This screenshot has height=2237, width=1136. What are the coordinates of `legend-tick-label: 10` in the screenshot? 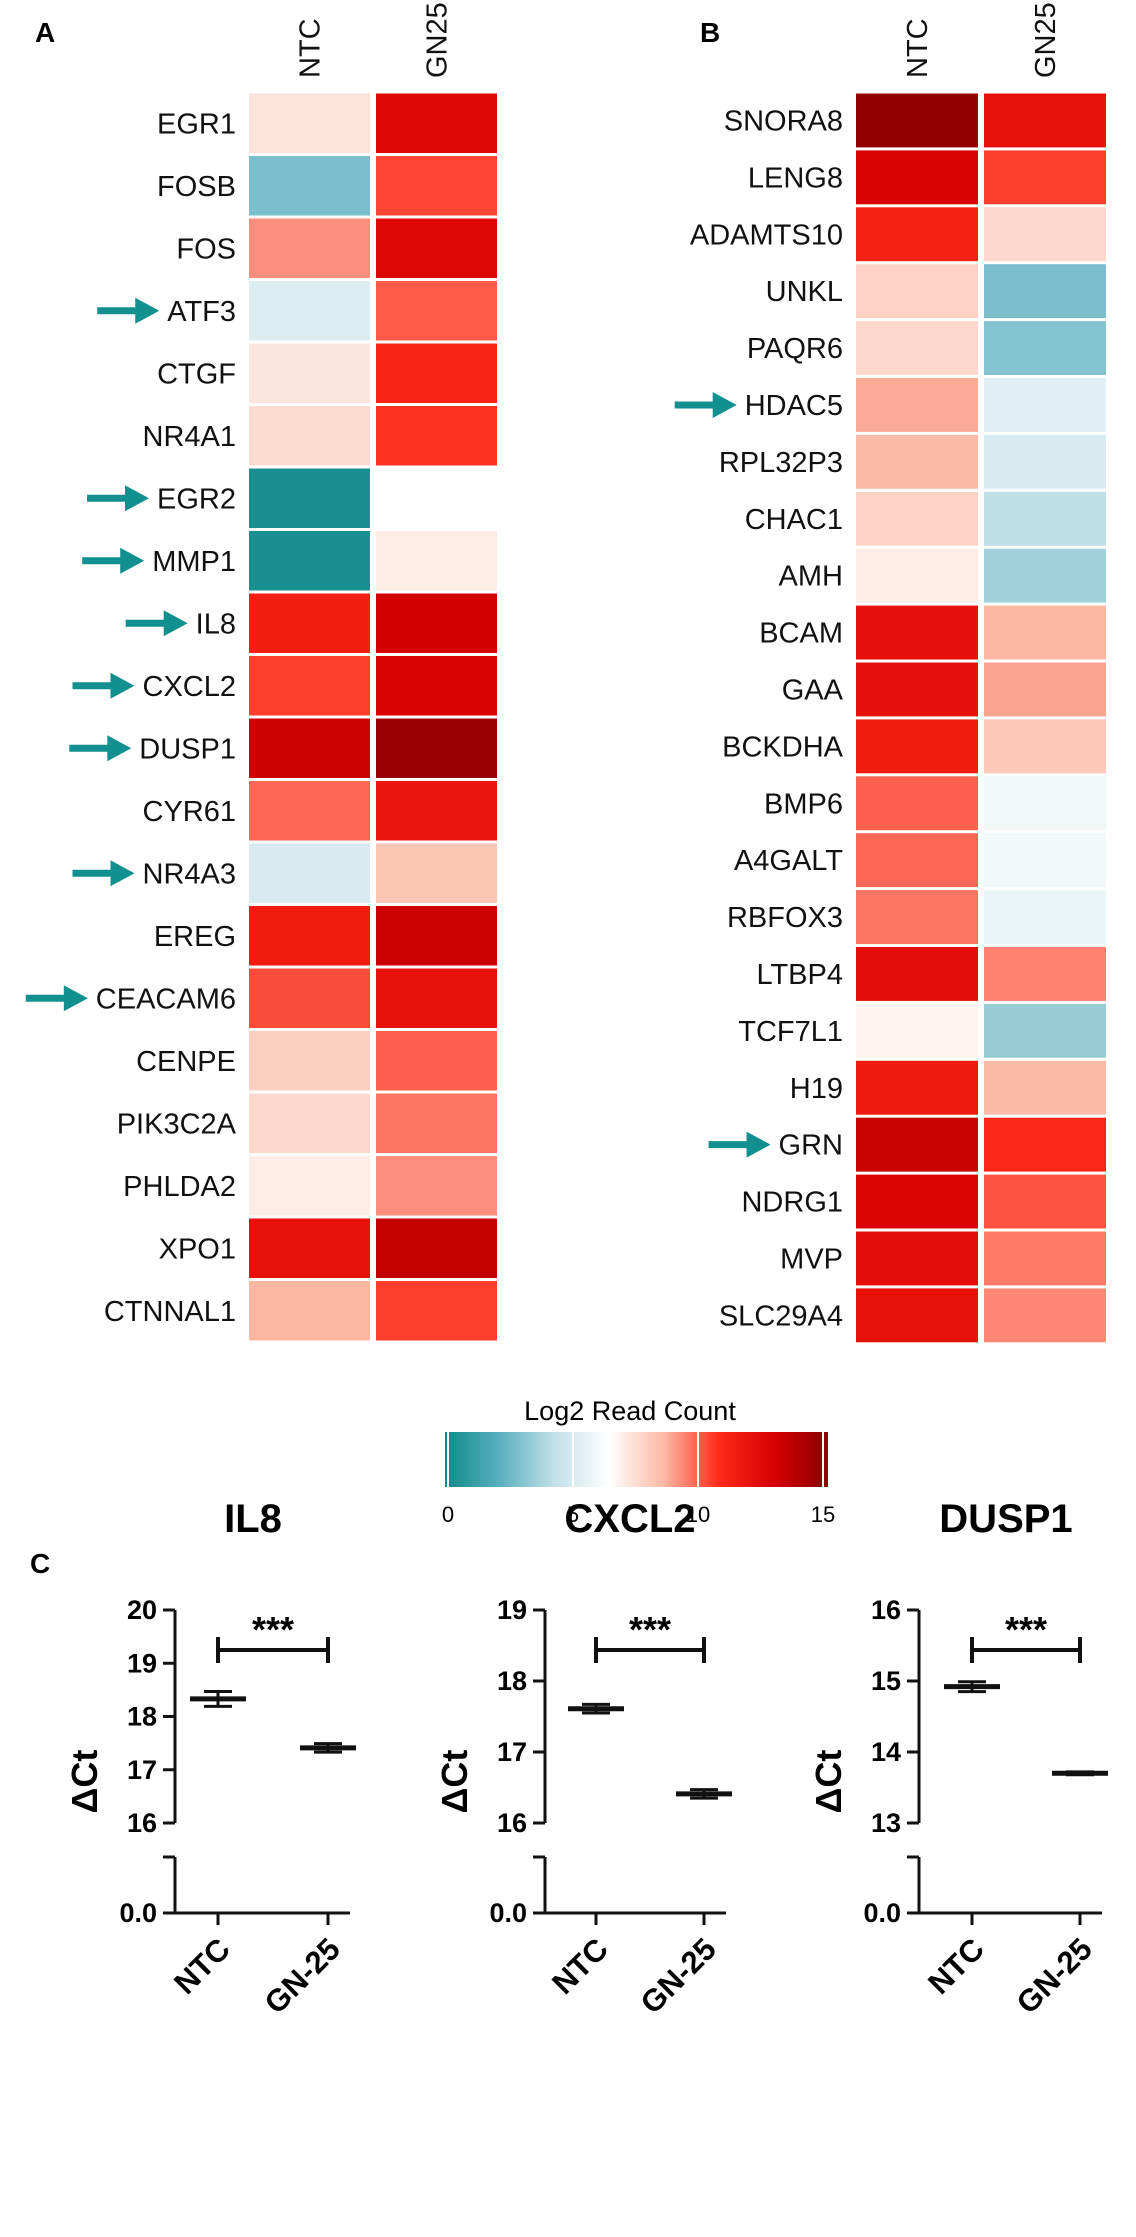 It's located at (698, 1514).